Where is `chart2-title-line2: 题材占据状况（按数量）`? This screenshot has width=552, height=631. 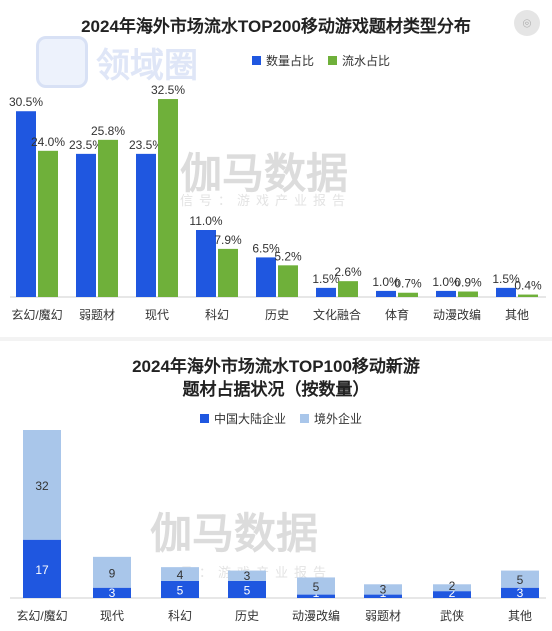 chart2-title-line2: 题材占据状况（按数量） is located at coordinates (276, 389).